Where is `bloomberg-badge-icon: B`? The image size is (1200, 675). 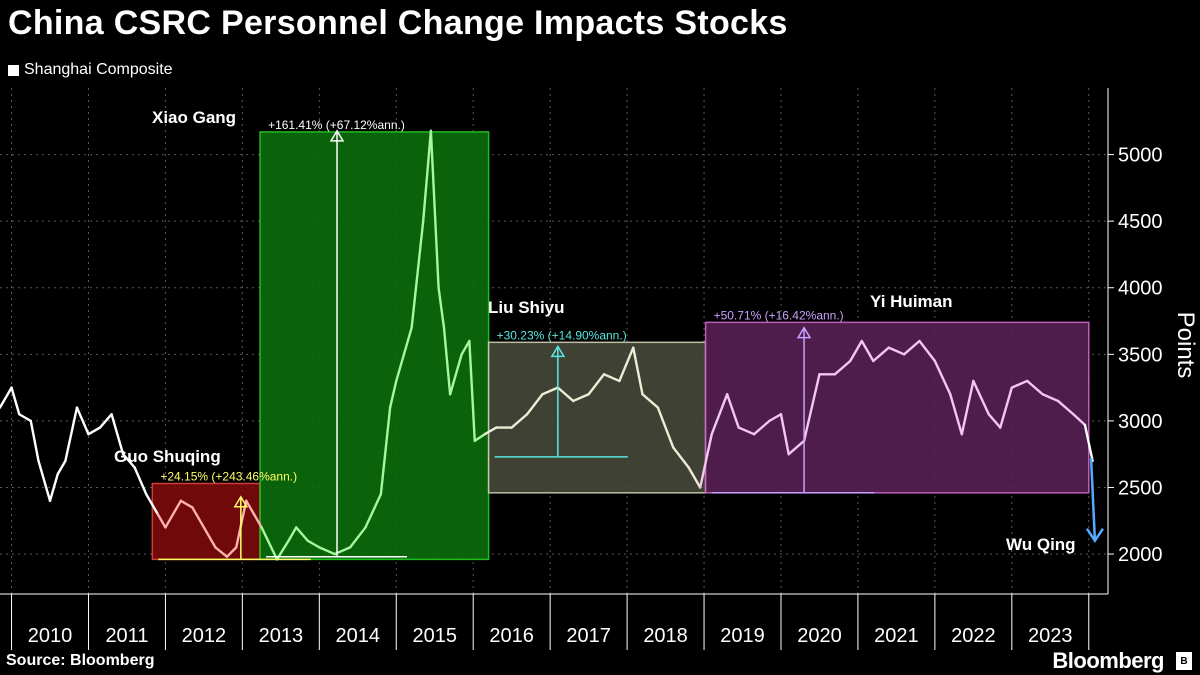 bloomberg-badge-icon: B is located at coordinates (1184, 661).